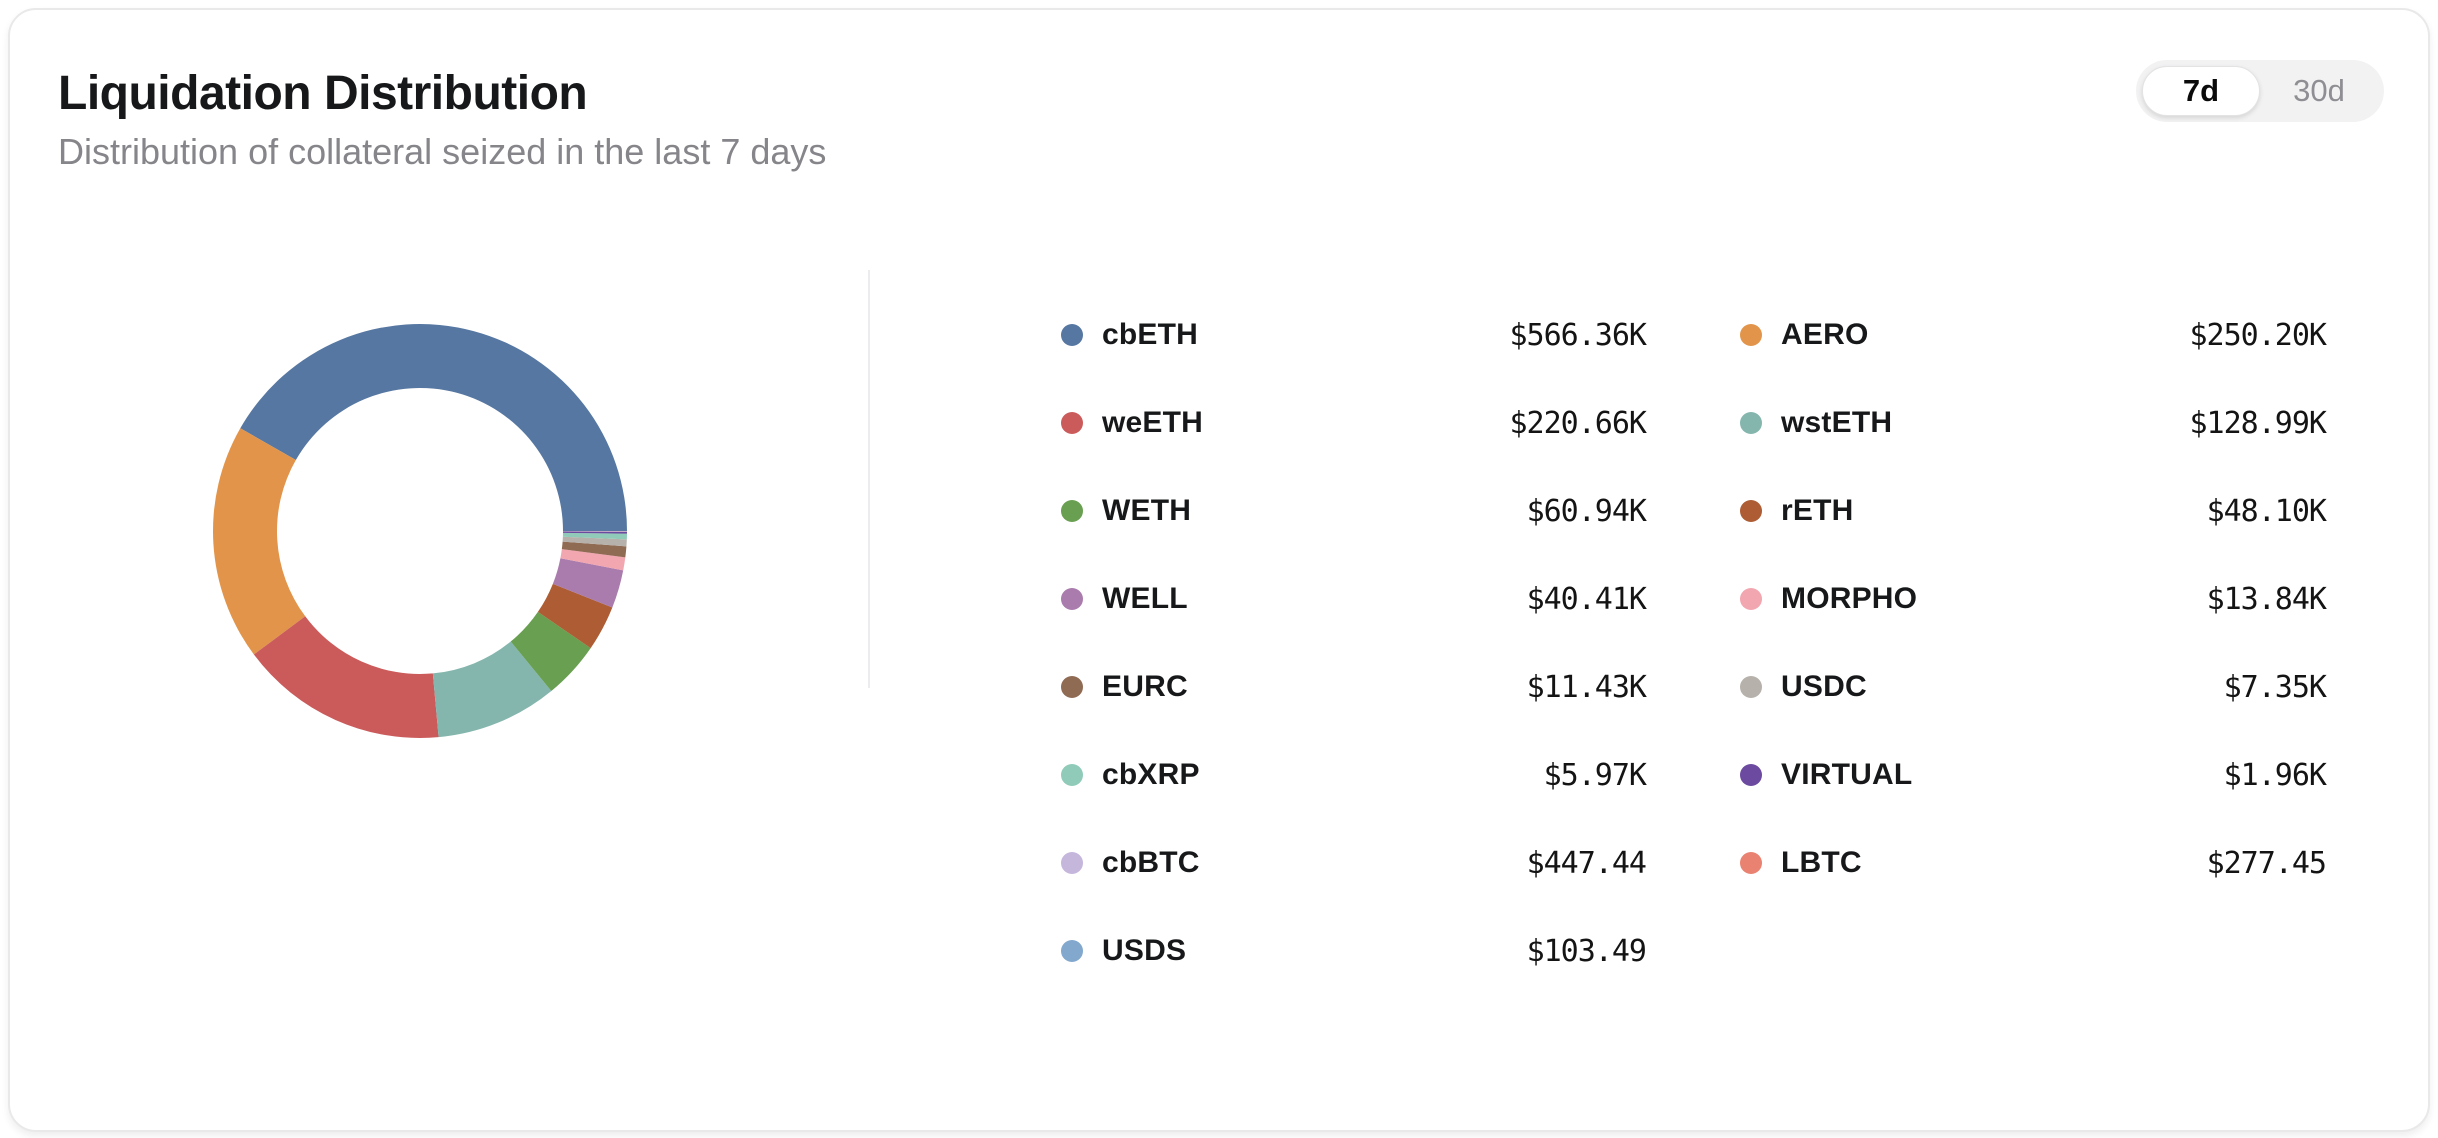 This screenshot has width=2438, height=1138. Describe the element at coordinates (2266, 863) in the screenshot. I see `legend-value: $277.45` at that location.